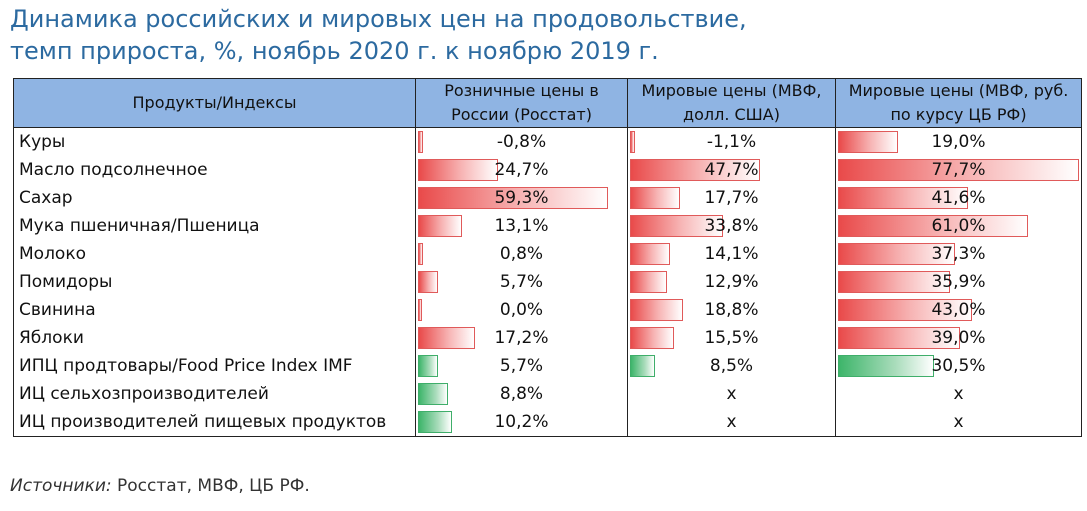 The image size is (1087, 511). I want to click on source-label: Источники:, so click(61, 486).